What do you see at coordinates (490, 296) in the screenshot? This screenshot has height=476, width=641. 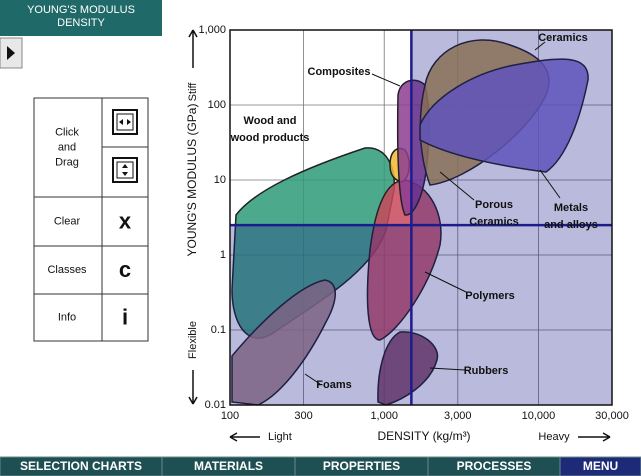 I see `region-label: Polymers` at bounding box center [490, 296].